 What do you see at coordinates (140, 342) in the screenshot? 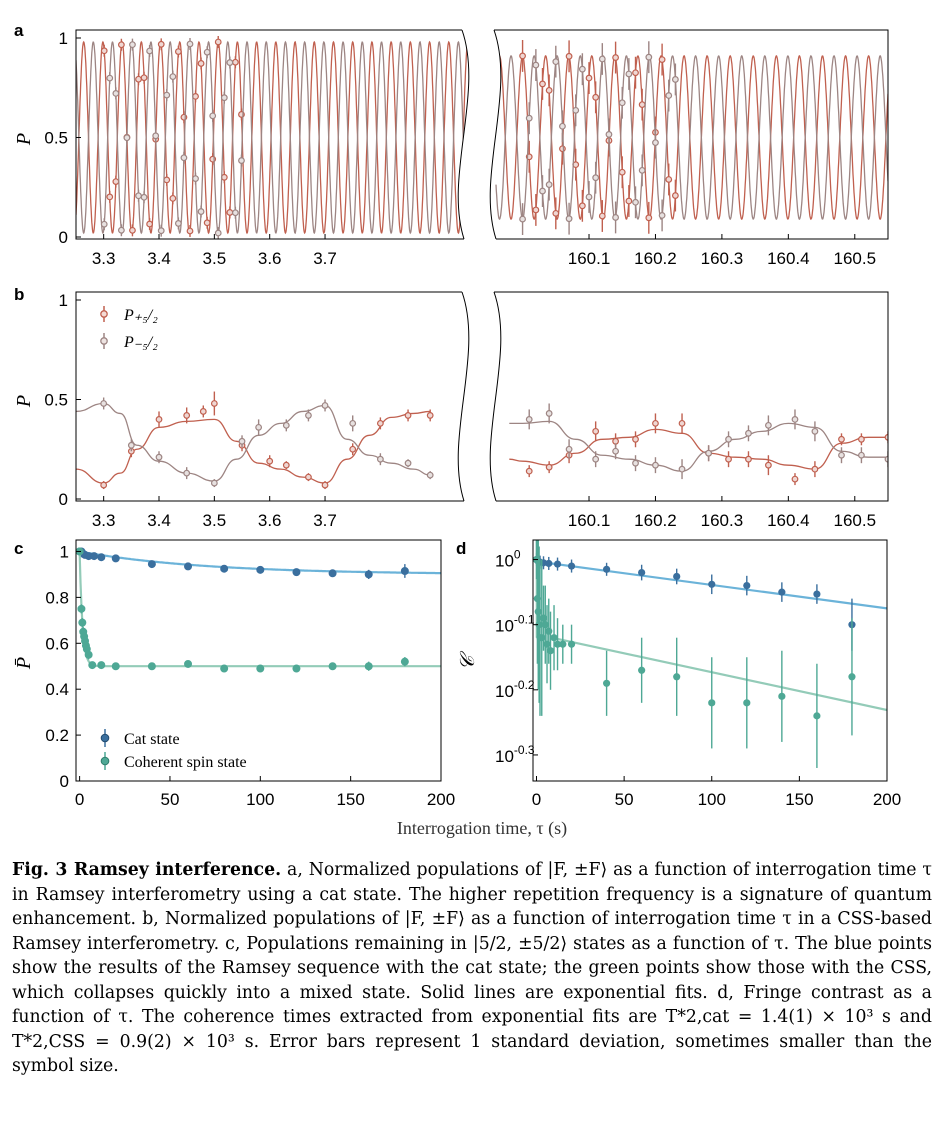
I see `legend-minus-label: P₋₅/₂` at bounding box center [140, 342].